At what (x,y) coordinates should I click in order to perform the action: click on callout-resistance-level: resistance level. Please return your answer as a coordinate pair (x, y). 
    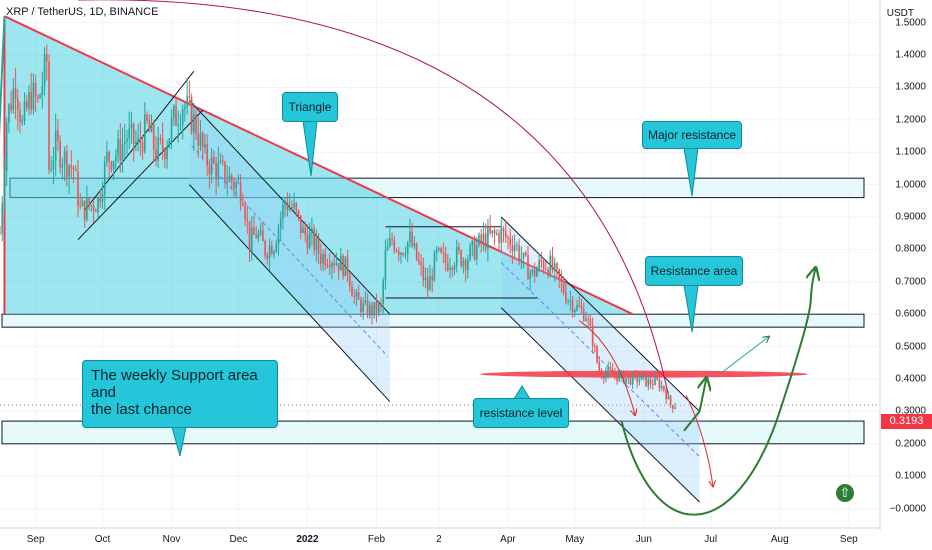
    Looking at the image, I should click on (521, 413).